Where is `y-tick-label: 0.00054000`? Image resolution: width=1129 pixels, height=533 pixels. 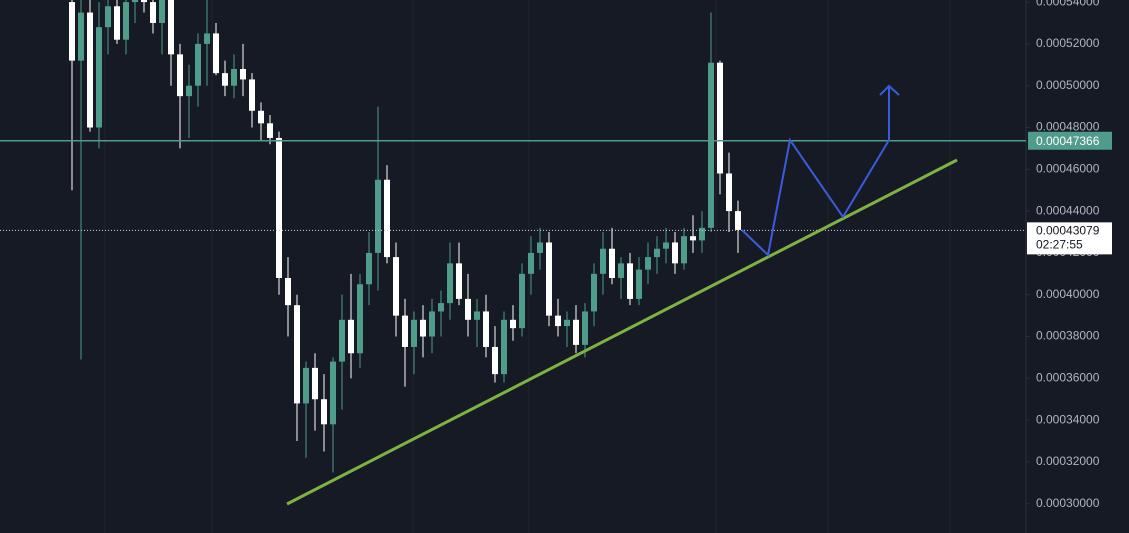
y-tick-label: 0.00054000 is located at coordinates (1068, 4).